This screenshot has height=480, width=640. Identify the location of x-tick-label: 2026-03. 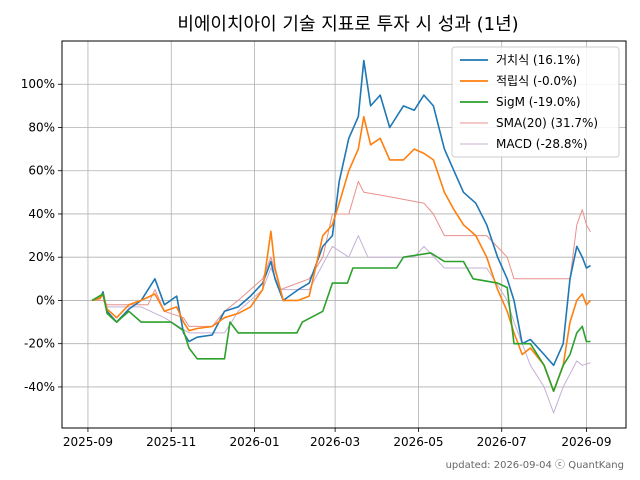
(335, 442).